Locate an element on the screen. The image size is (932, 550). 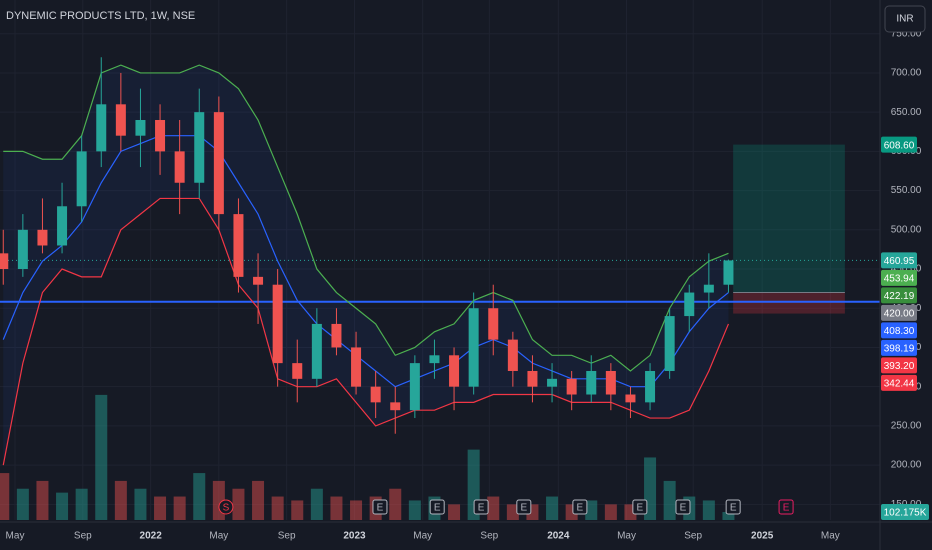
price-label: 398.19 is located at coordinates (899, 349).